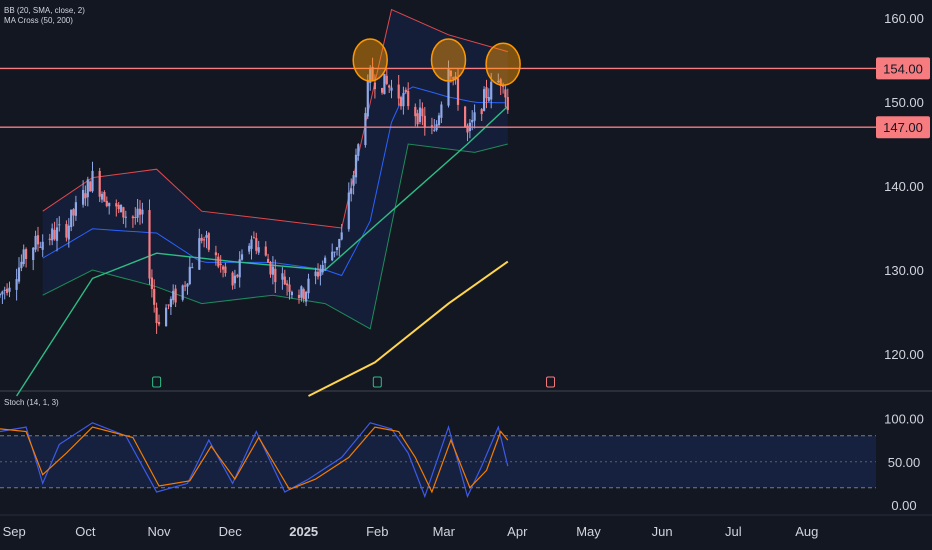 The width and height of the screenshot is (932, 550). Describe the element at coordinates (588, 531) in the screenshot. I see `month-label: May` at that location.